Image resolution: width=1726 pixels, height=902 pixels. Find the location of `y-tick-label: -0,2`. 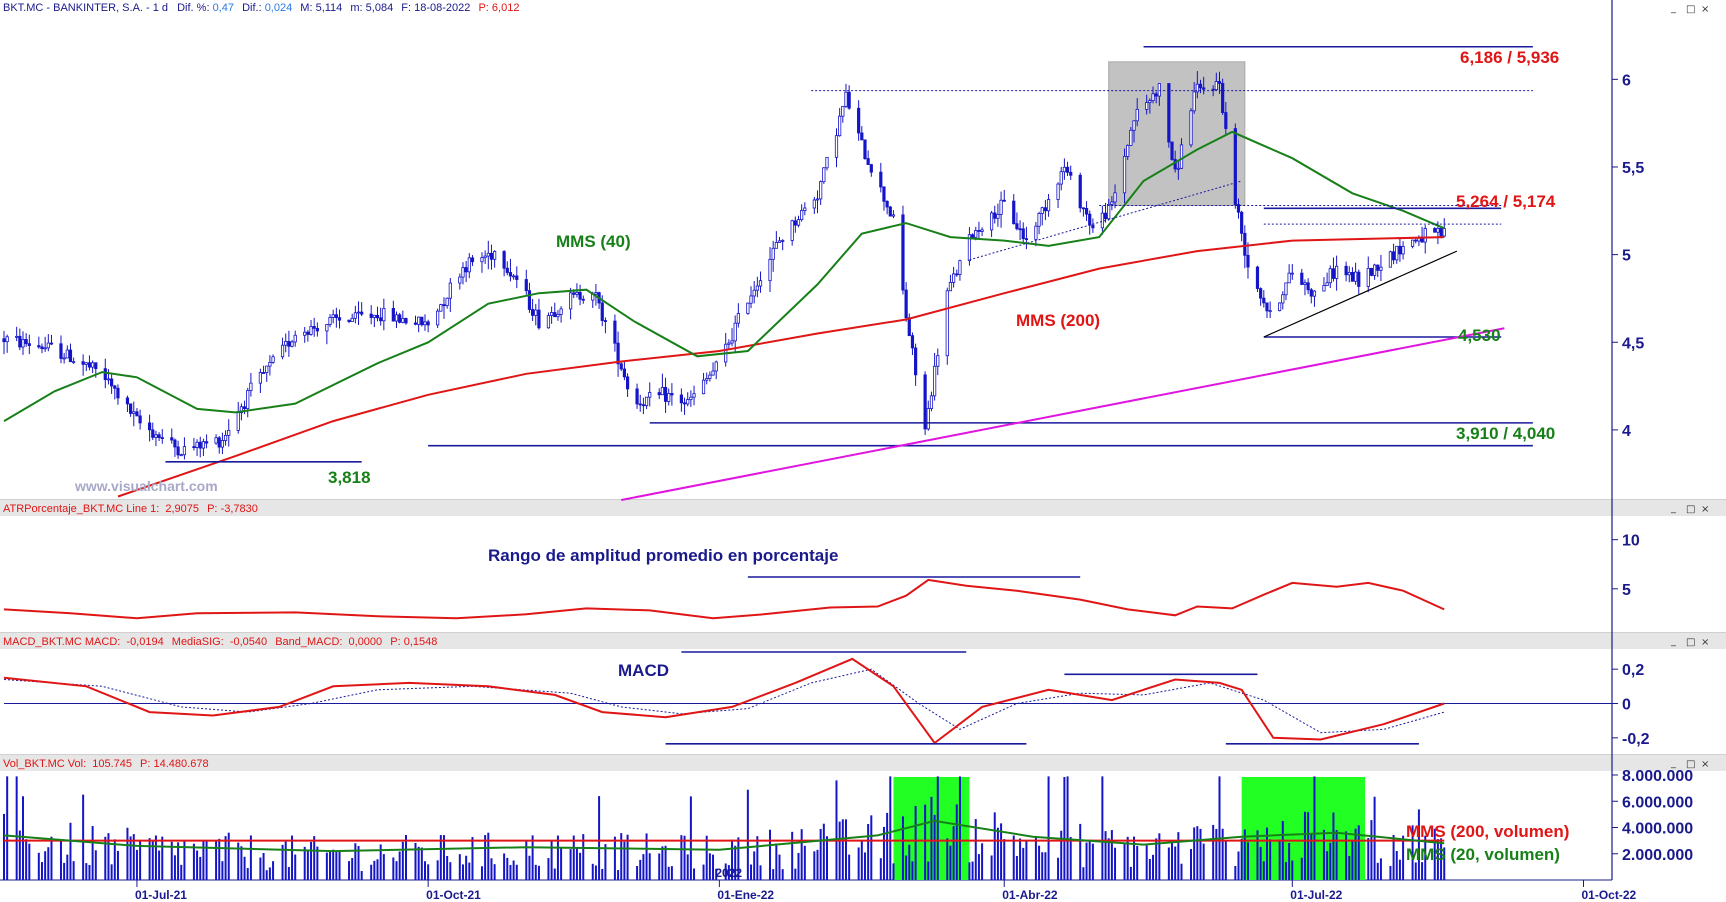

y-tick-label: -0,2 is located at coordinates (1636, 739).